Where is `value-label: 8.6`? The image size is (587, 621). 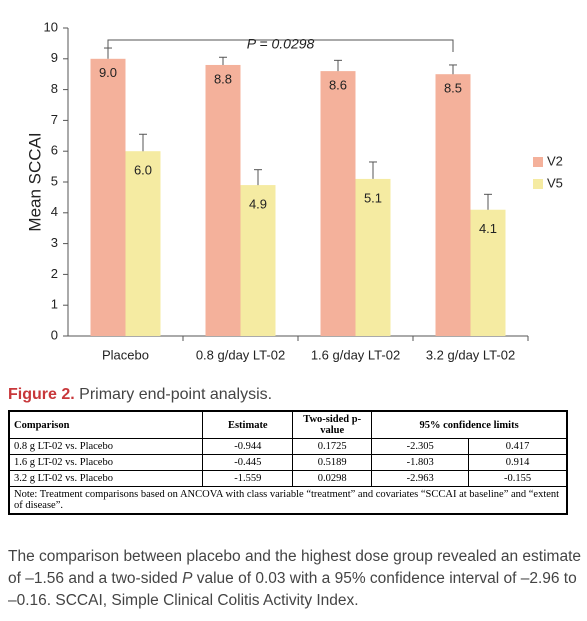 value-label: 8.6 is located at coordinates (338, 85).